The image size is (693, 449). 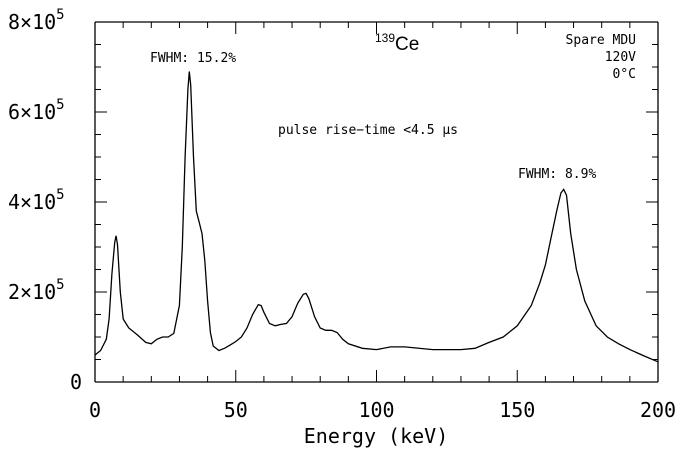 I want to click on x-tick-label: 0, so click(x=95, y=410).